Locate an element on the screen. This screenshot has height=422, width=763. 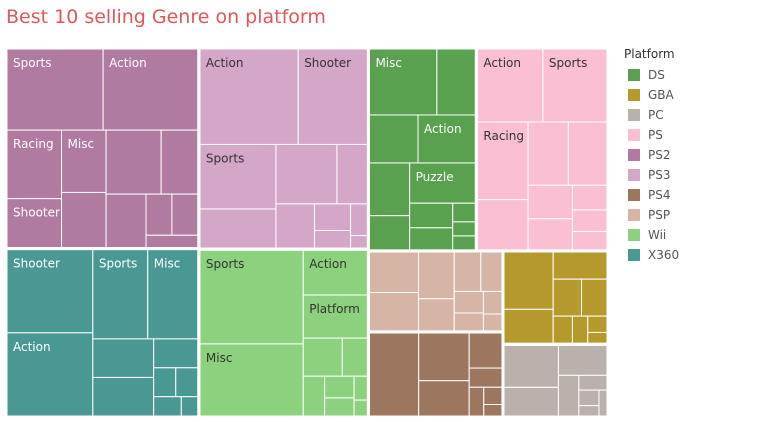
treemap-tile-ds-puzzle is located at coordinates (442, 183).